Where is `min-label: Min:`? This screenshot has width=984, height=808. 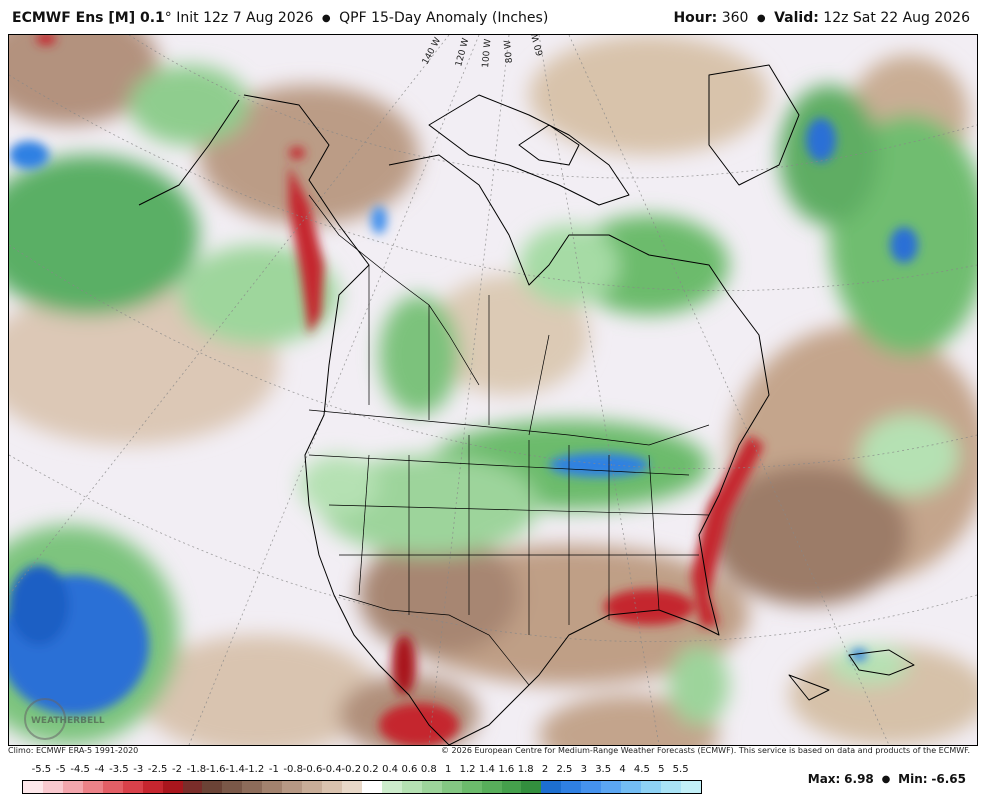
min-label: Min: is located at coordinates (913, 779).